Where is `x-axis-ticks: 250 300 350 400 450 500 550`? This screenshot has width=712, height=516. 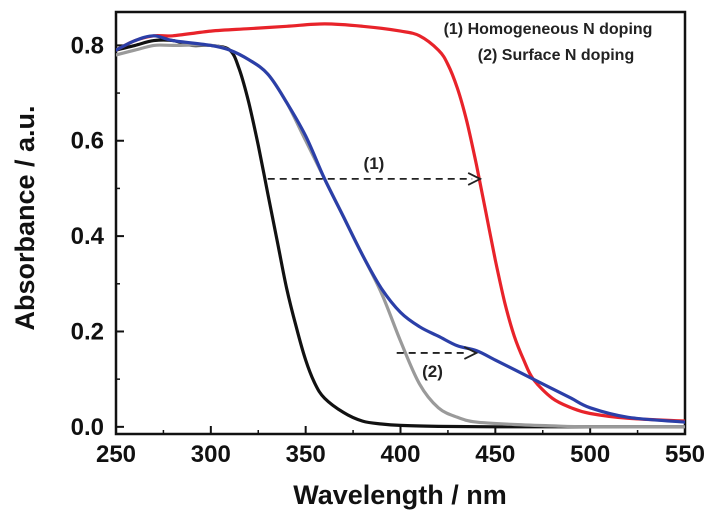
x-axis-ticks: 250 300 350 400 450 500 550 is located at coordinates (400, 447).